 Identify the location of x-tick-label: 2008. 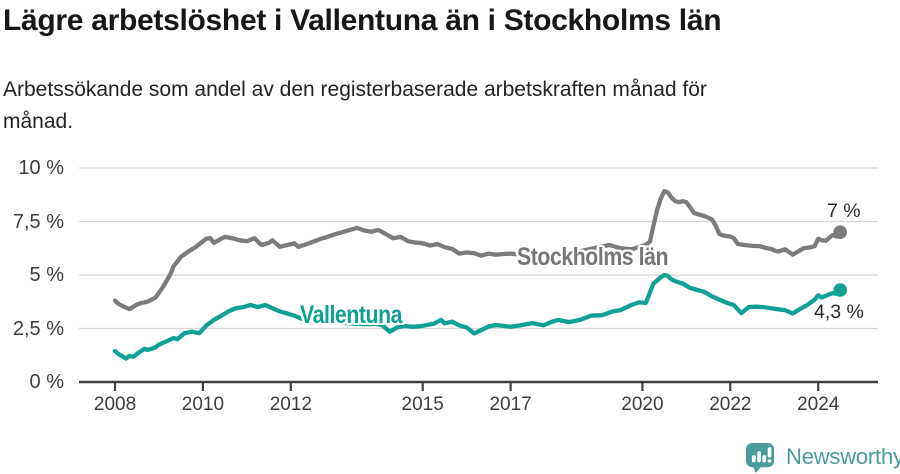
(115, 404).